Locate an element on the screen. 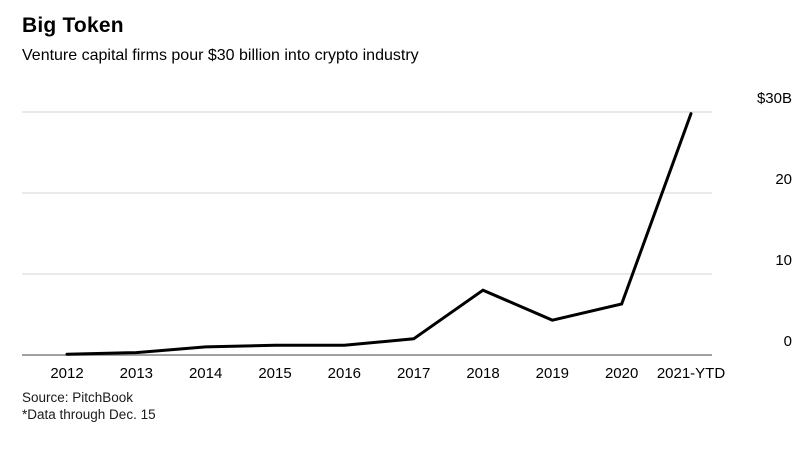 Image resolution: width=800 pixels, height=460 pixels. chart-title: Big Token is located at coordinates (73, 25).